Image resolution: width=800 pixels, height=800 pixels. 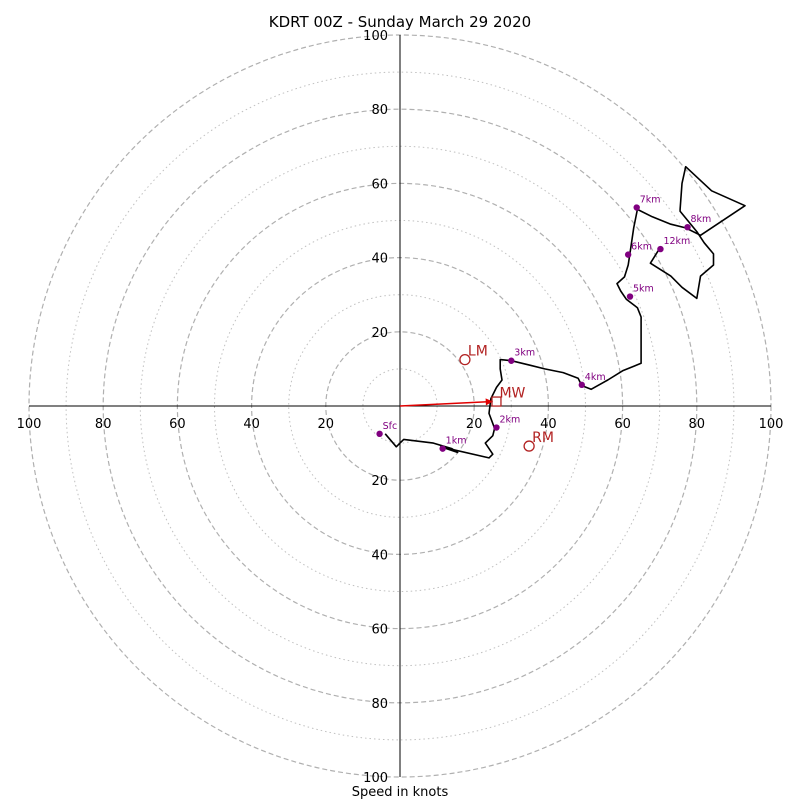 I want to click on storm-motion-markers: LM MW RM, so click(x=506, y=398).